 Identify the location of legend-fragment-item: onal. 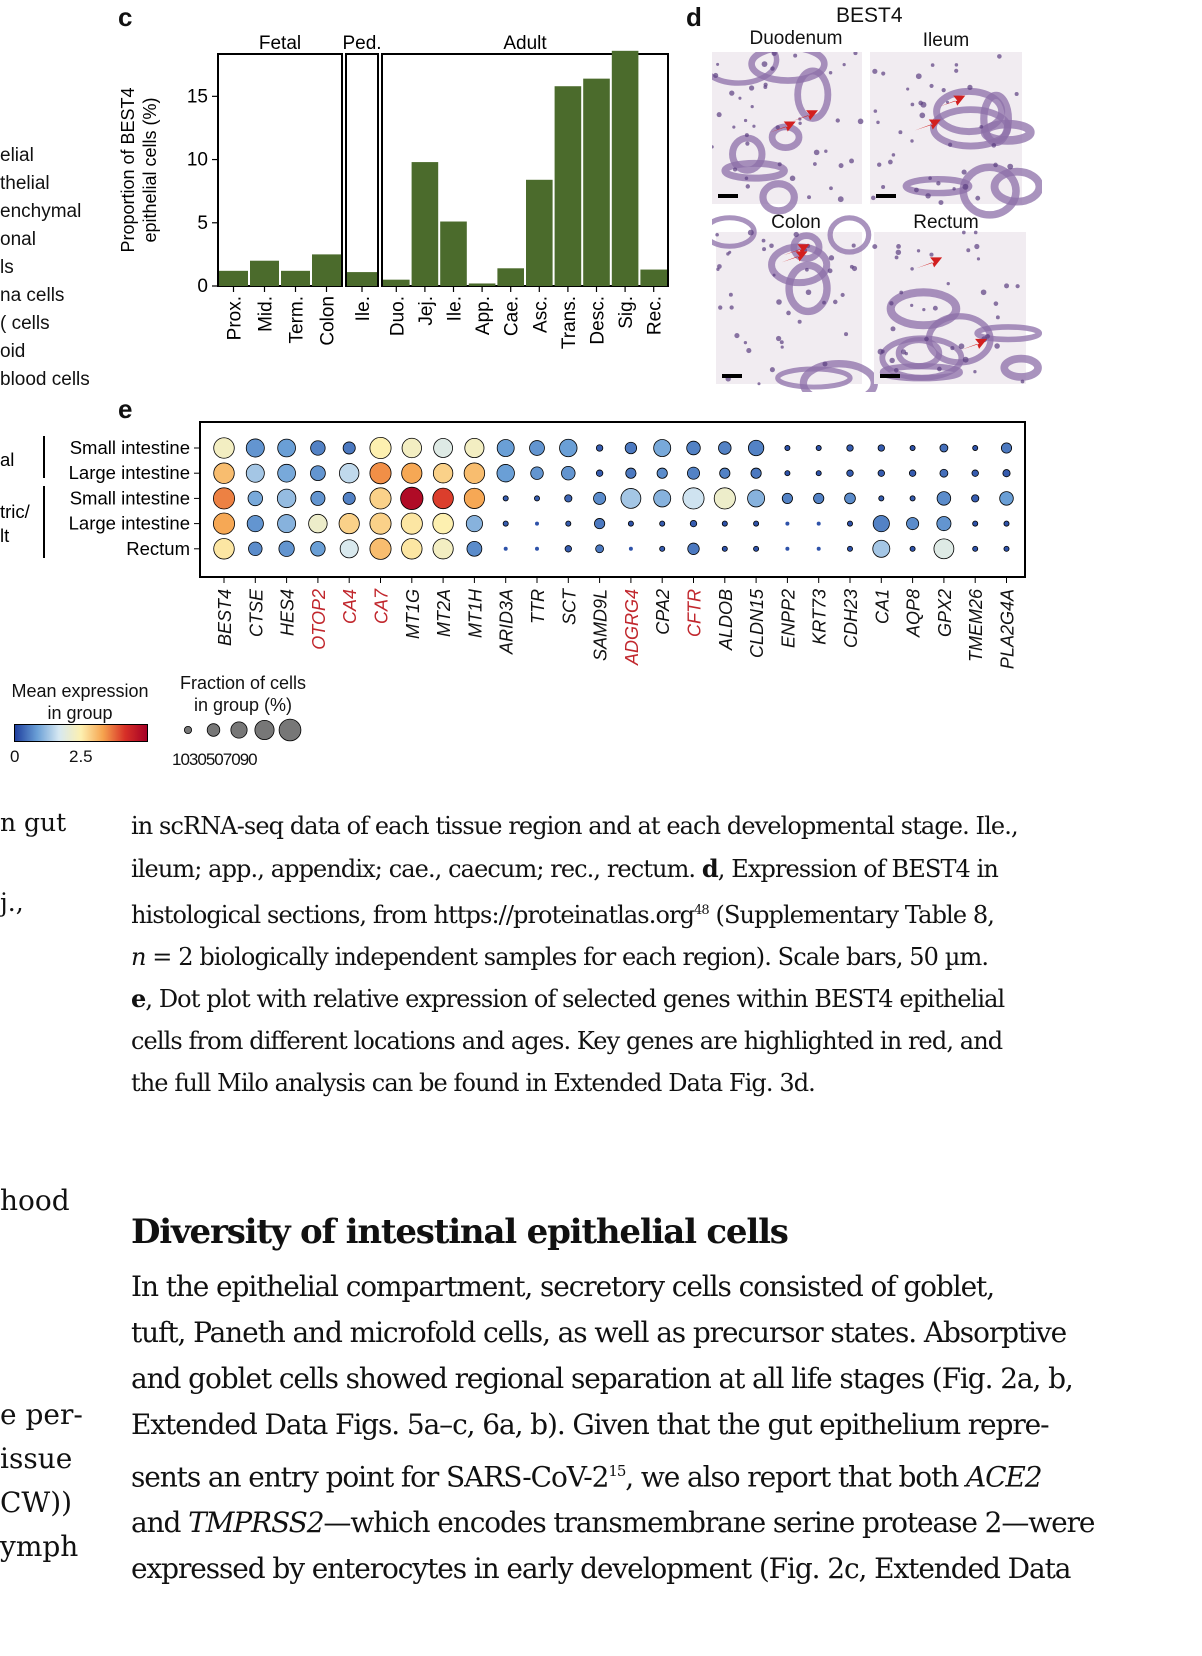
(18, 239).